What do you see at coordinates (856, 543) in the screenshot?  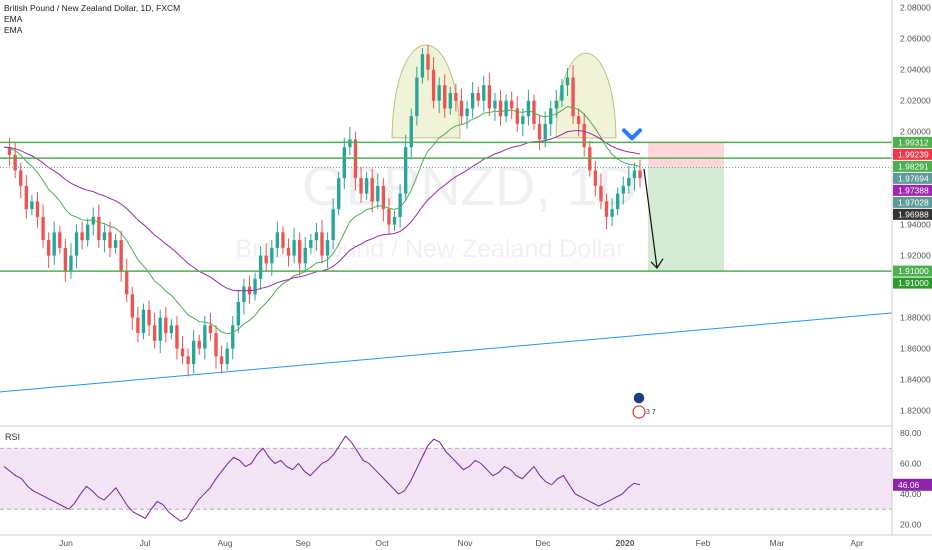 I see `time-tick-label: Apr` at bounding box center [856, 543].